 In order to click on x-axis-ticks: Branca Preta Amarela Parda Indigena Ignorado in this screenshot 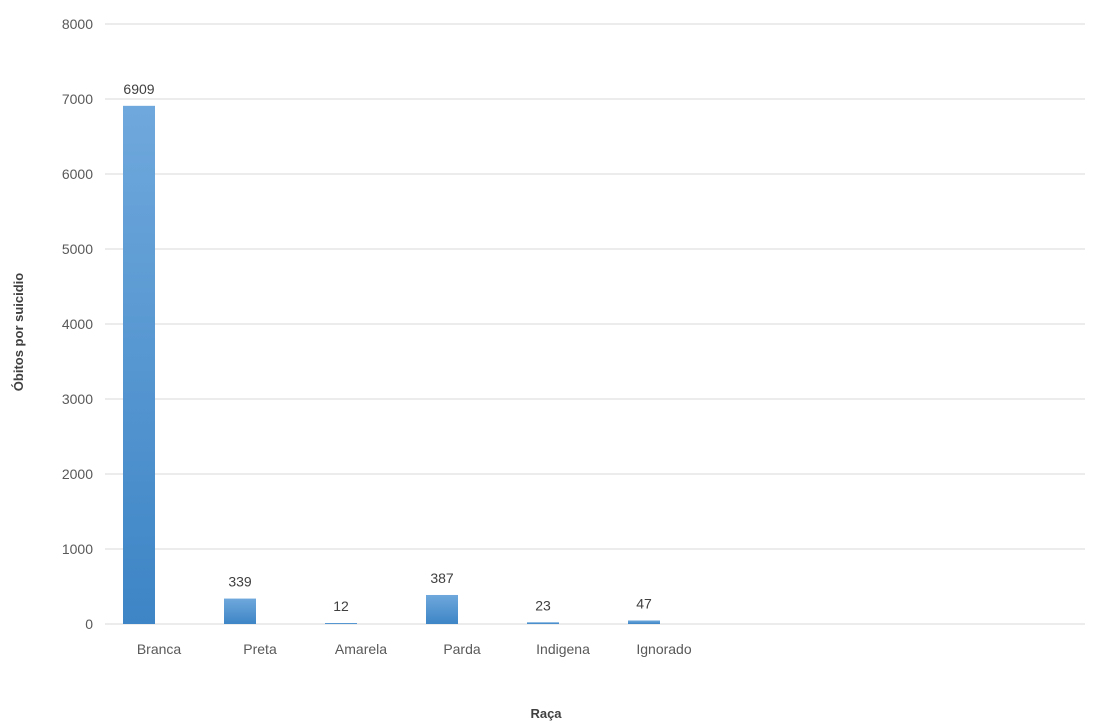, I will do `click(414, 649)`.